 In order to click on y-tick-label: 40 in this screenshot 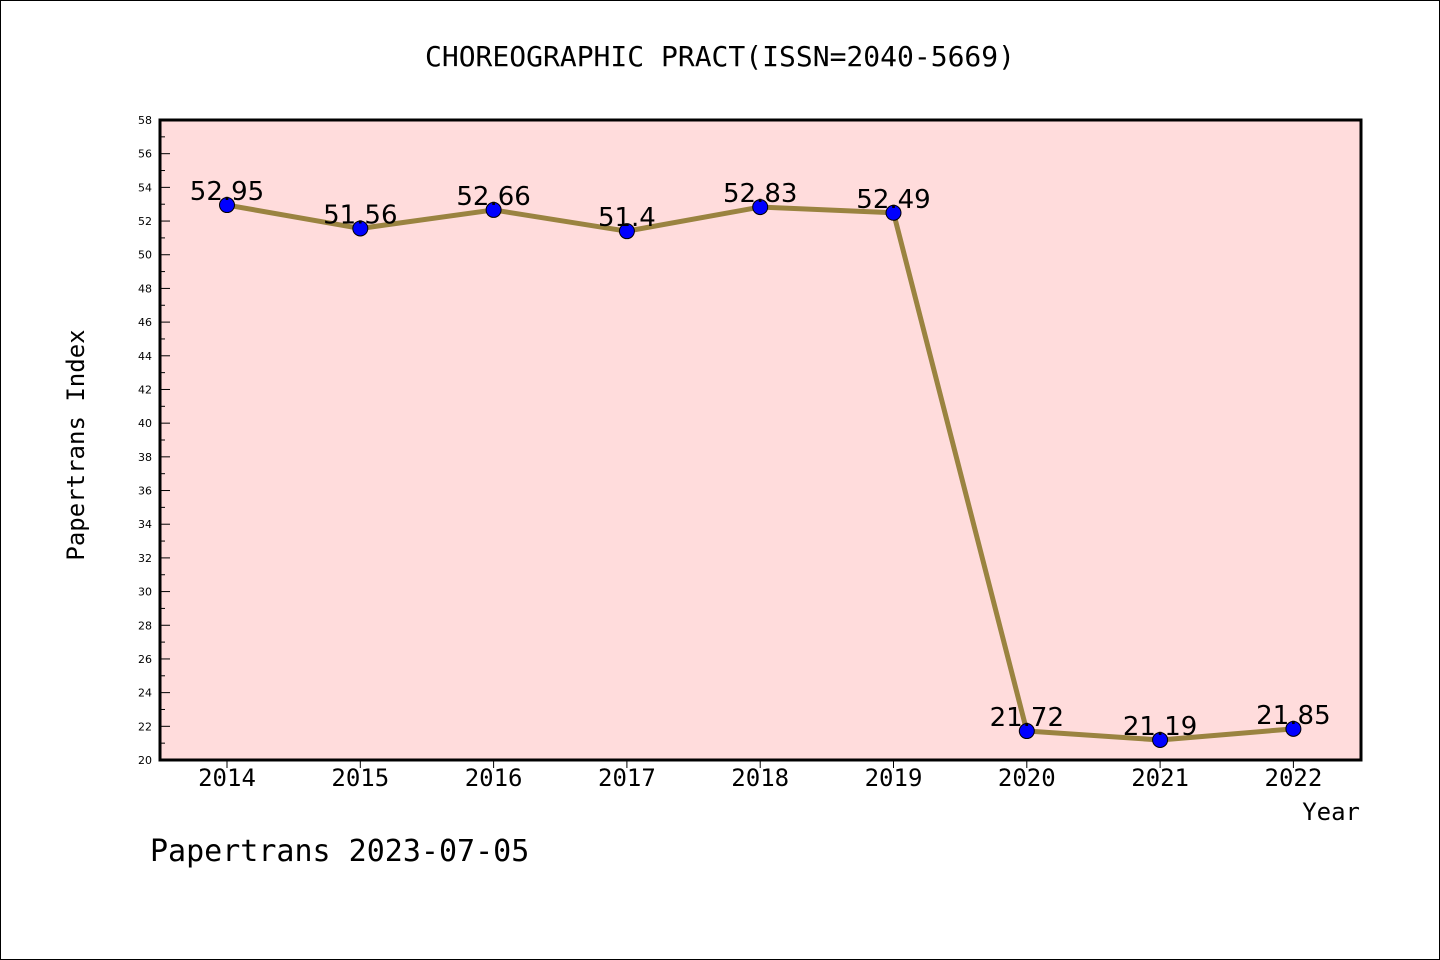, I will do `click(145, 423)`.